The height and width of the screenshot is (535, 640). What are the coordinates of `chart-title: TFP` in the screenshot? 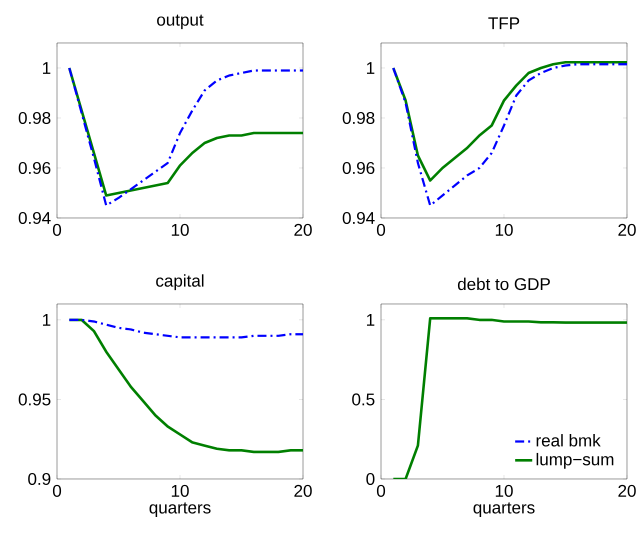 It's located at (504, 23).